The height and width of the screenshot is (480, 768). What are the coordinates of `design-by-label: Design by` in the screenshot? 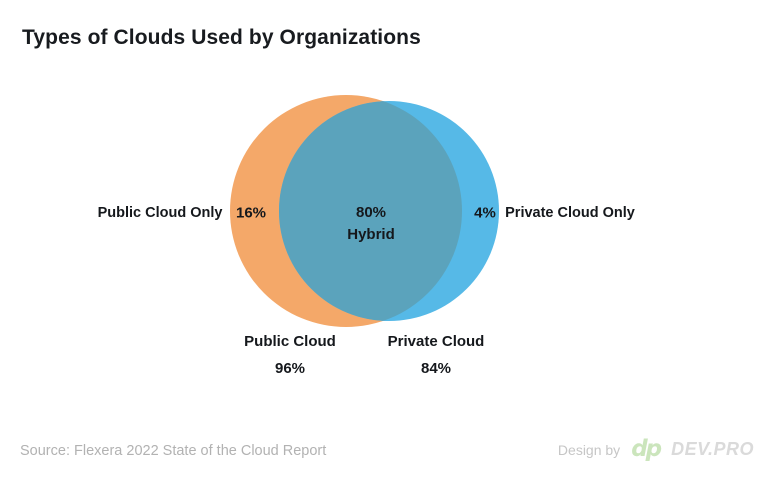 It's located at (589, 449).